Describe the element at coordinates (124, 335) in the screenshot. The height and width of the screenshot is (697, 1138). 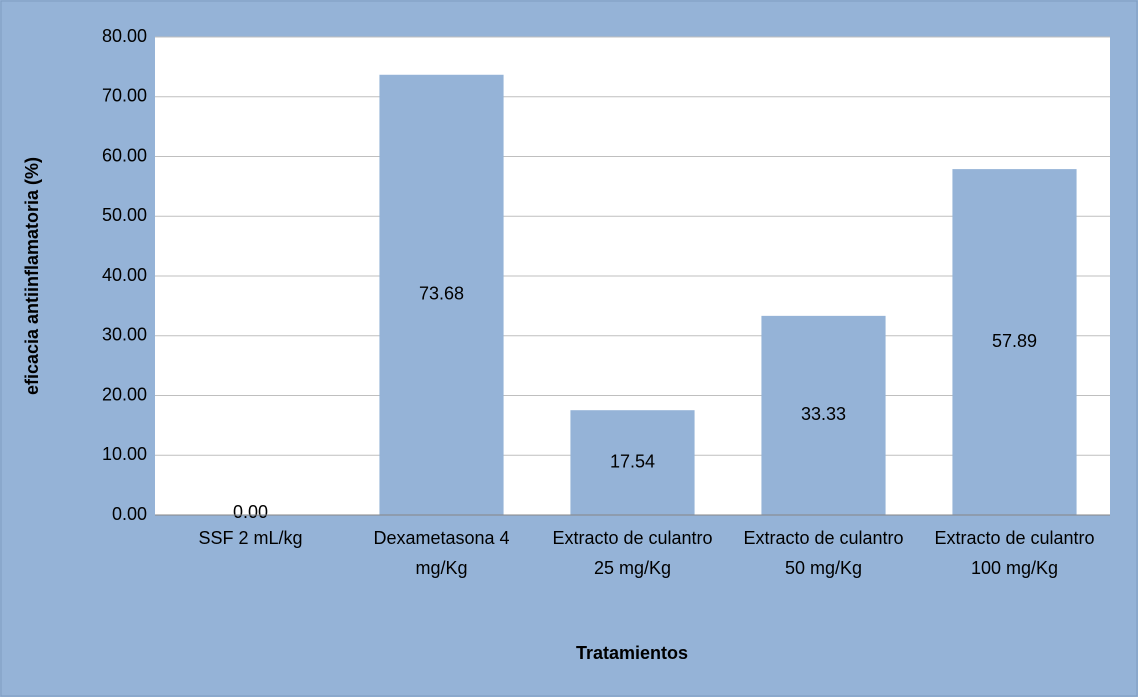
I see `y-tick-label: 30.00` at that location.